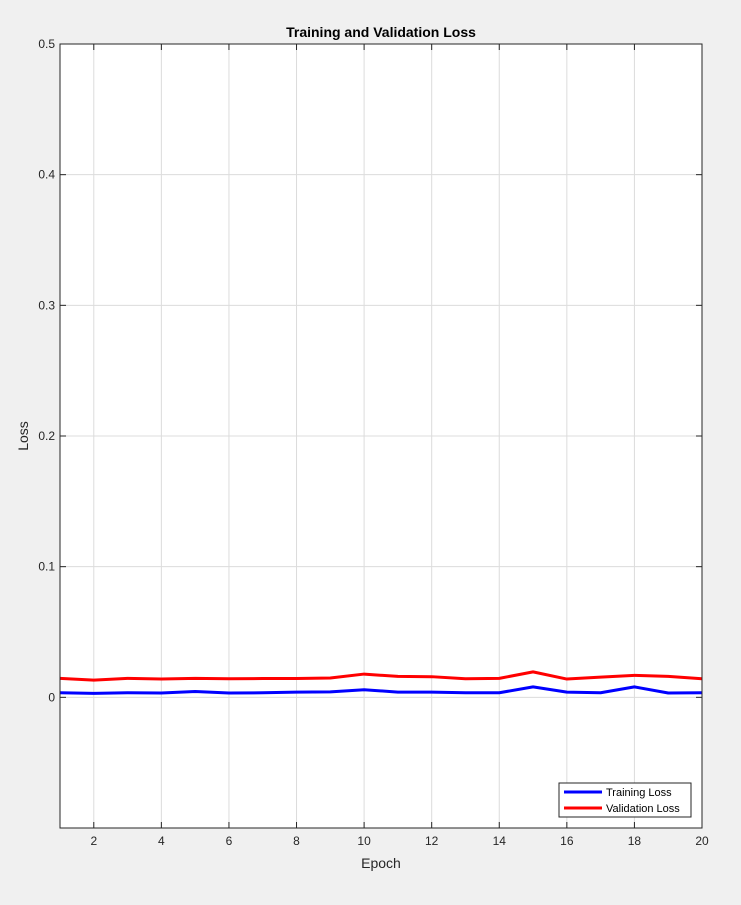 The width and height of the screenshot is (741, 905). Describe the element at coordinates (381, 863) in the screenshot. I see `x-axis-label: Epoch` at that location.